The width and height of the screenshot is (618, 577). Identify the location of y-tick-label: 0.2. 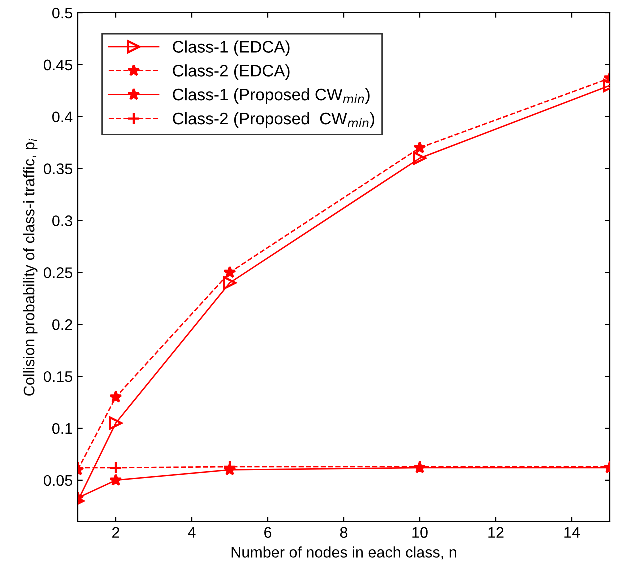
(62, 325).